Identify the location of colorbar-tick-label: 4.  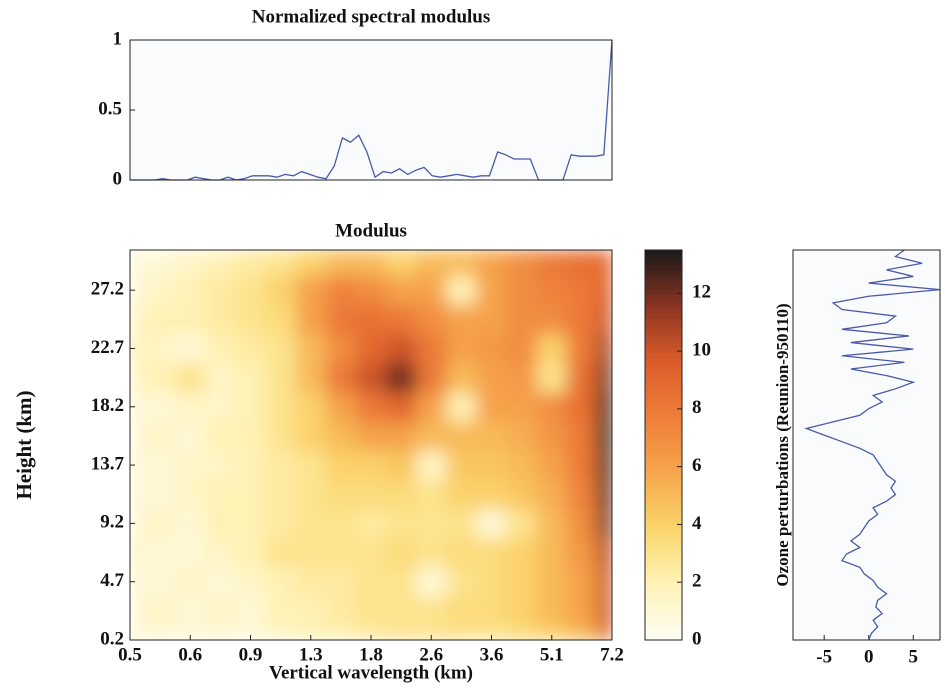
(697, 523).